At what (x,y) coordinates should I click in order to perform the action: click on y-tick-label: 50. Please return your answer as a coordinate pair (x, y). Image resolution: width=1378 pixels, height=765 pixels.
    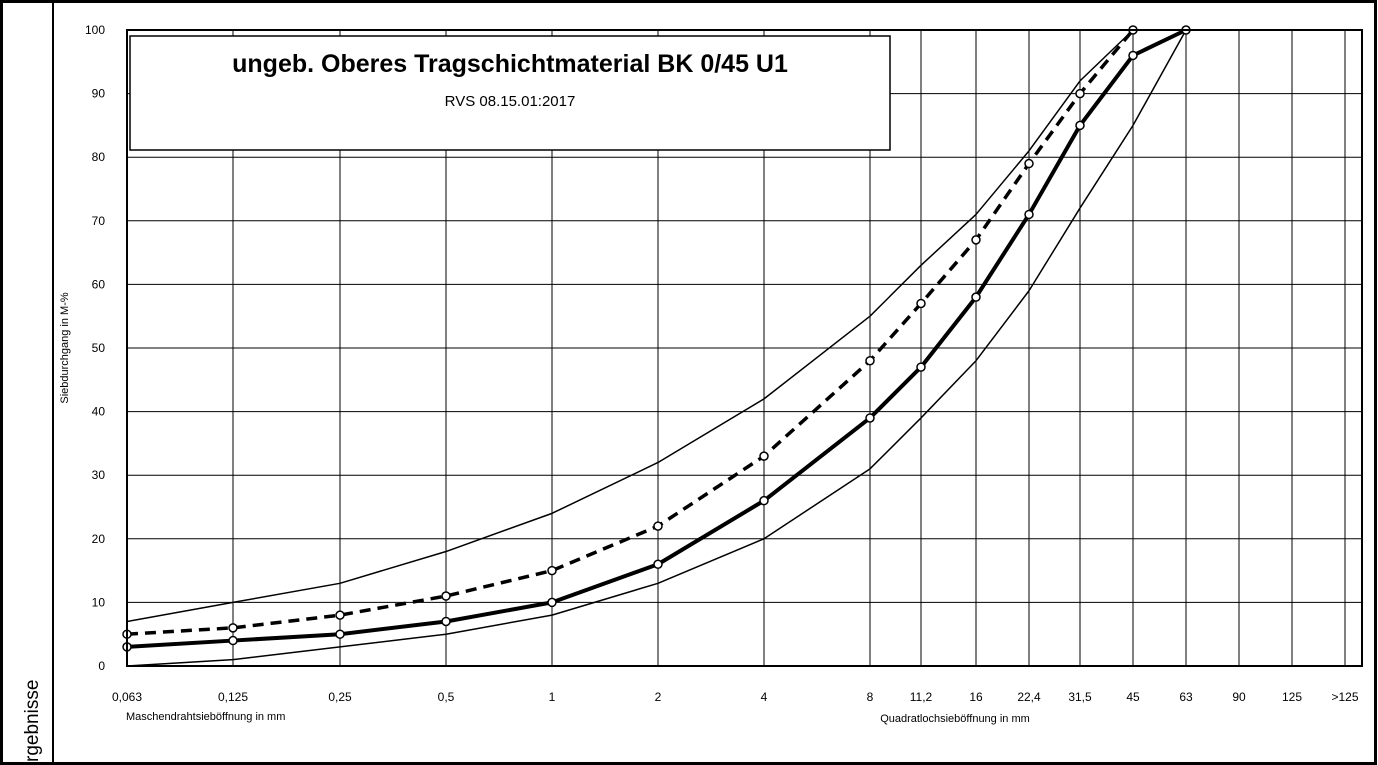
    Looking at the image, I should click on (99, 348).